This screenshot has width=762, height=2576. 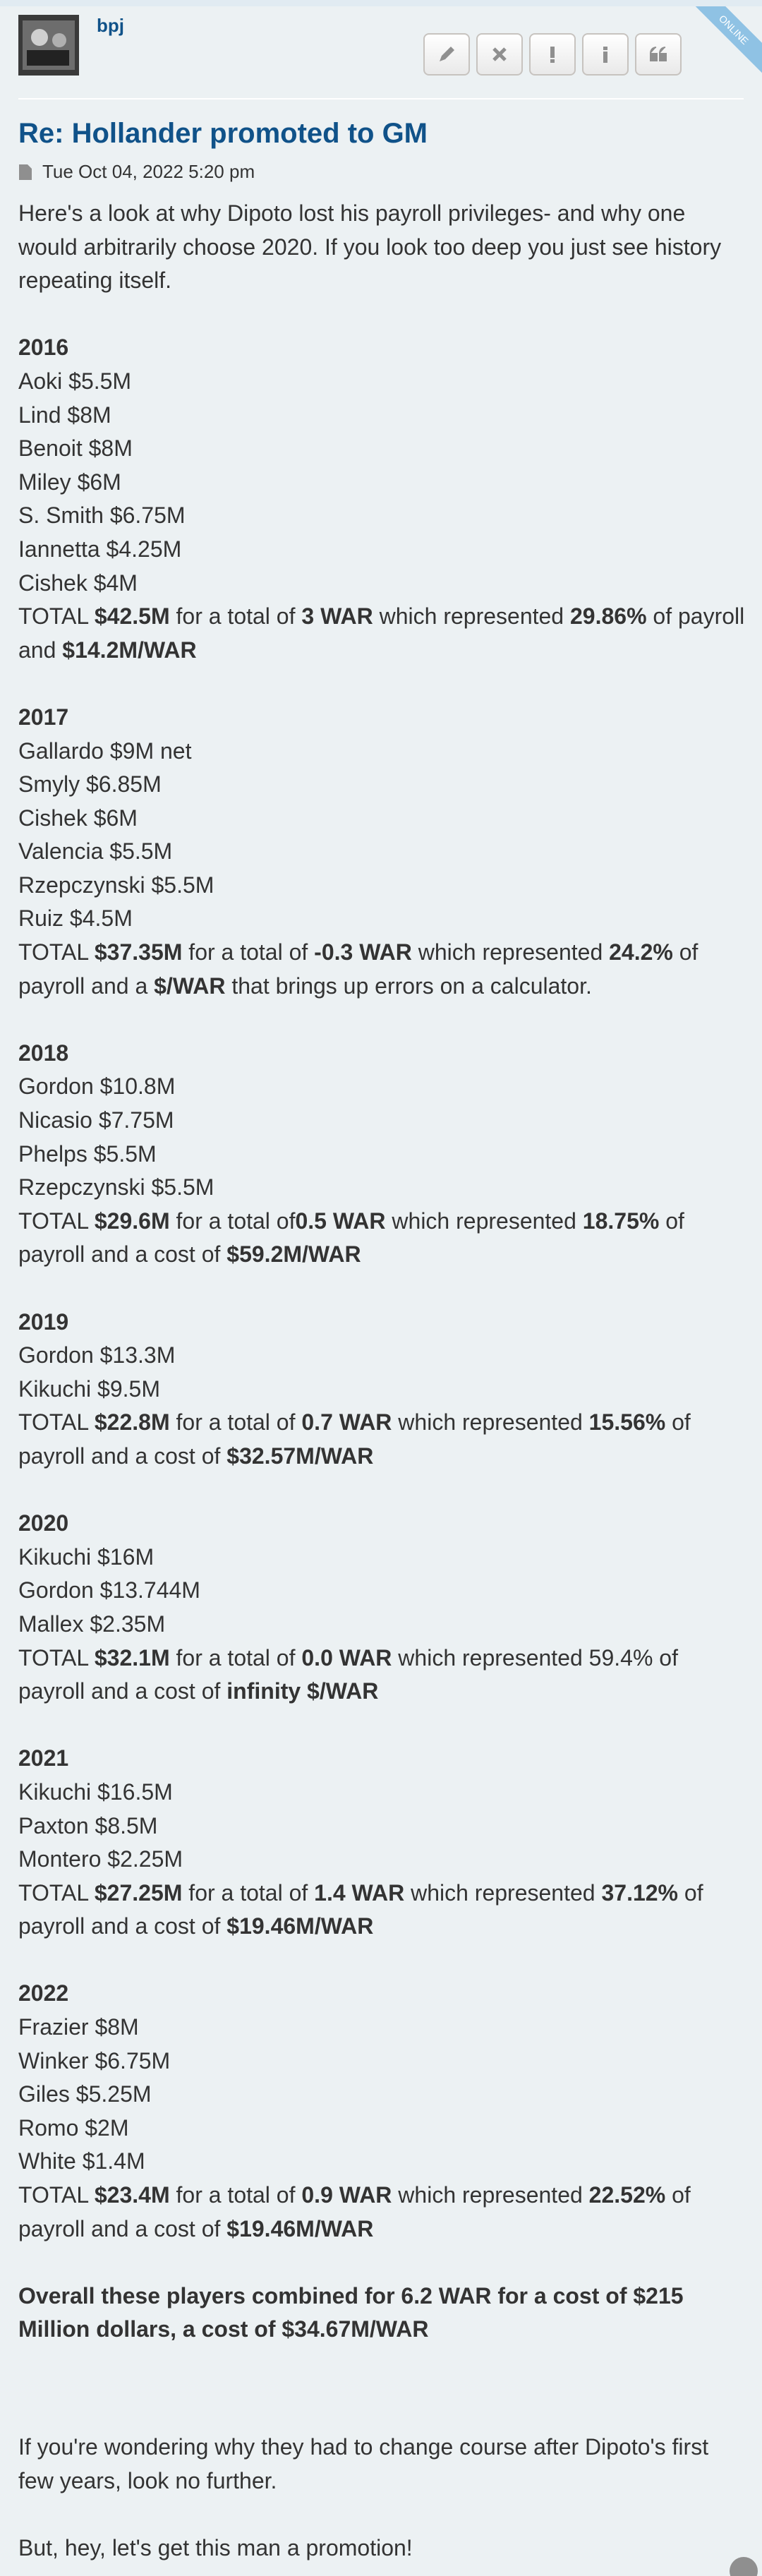 What do you see at coordinates (75, 918) in the screenshot?
I see `player-line: Ruiz $4.5M` at bounding box center [75, 918].